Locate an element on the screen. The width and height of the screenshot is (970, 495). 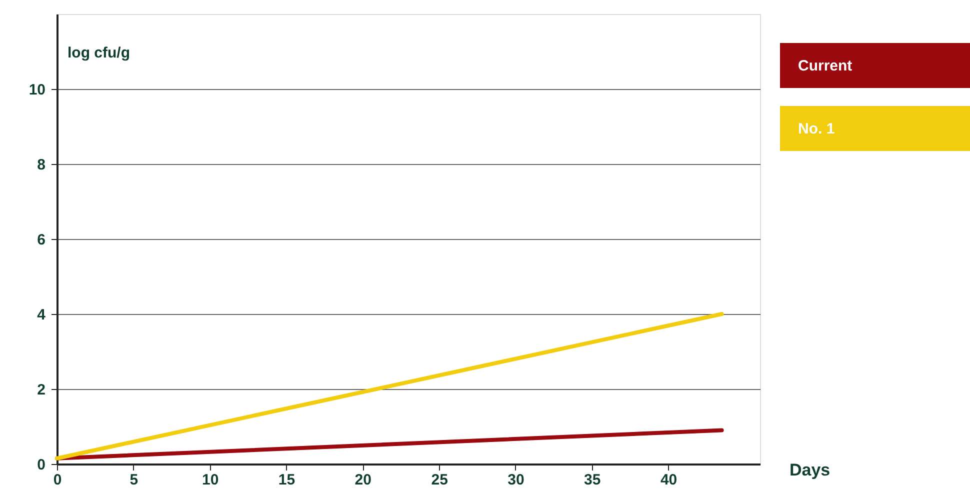
y-tick-label: 2 is located at coordinates (41, 390).